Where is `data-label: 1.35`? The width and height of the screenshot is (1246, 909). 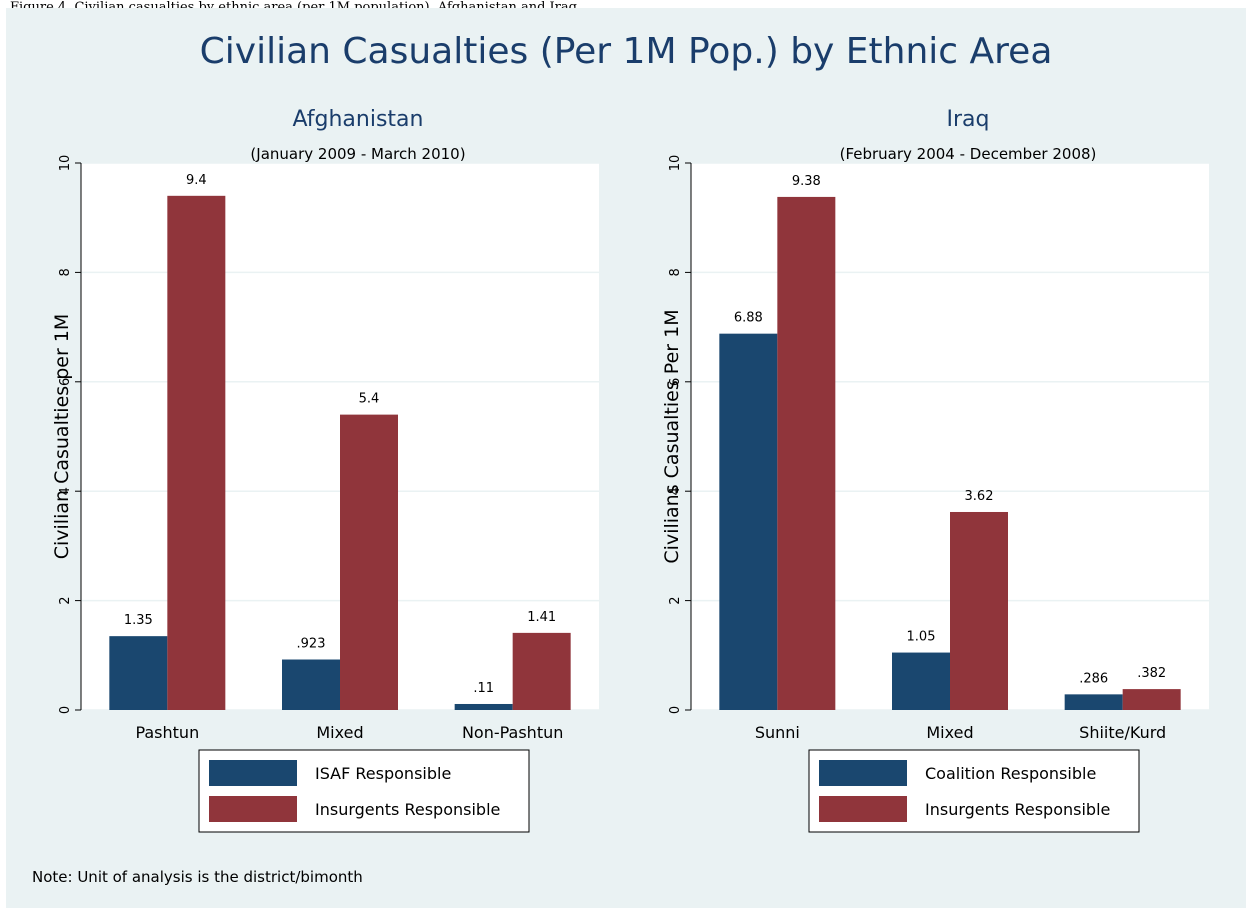
data-label: 1.35 is located at coordinates (138, 620).